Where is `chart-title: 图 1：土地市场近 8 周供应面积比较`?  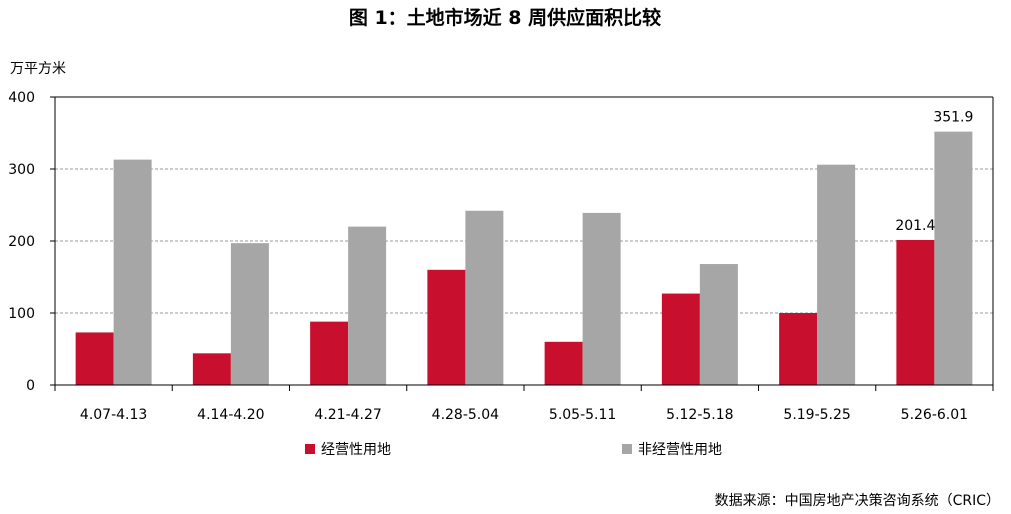 chart-title: 图 1：土地市场近 8 周供应面积比较 is located at coordinates (505, 17).